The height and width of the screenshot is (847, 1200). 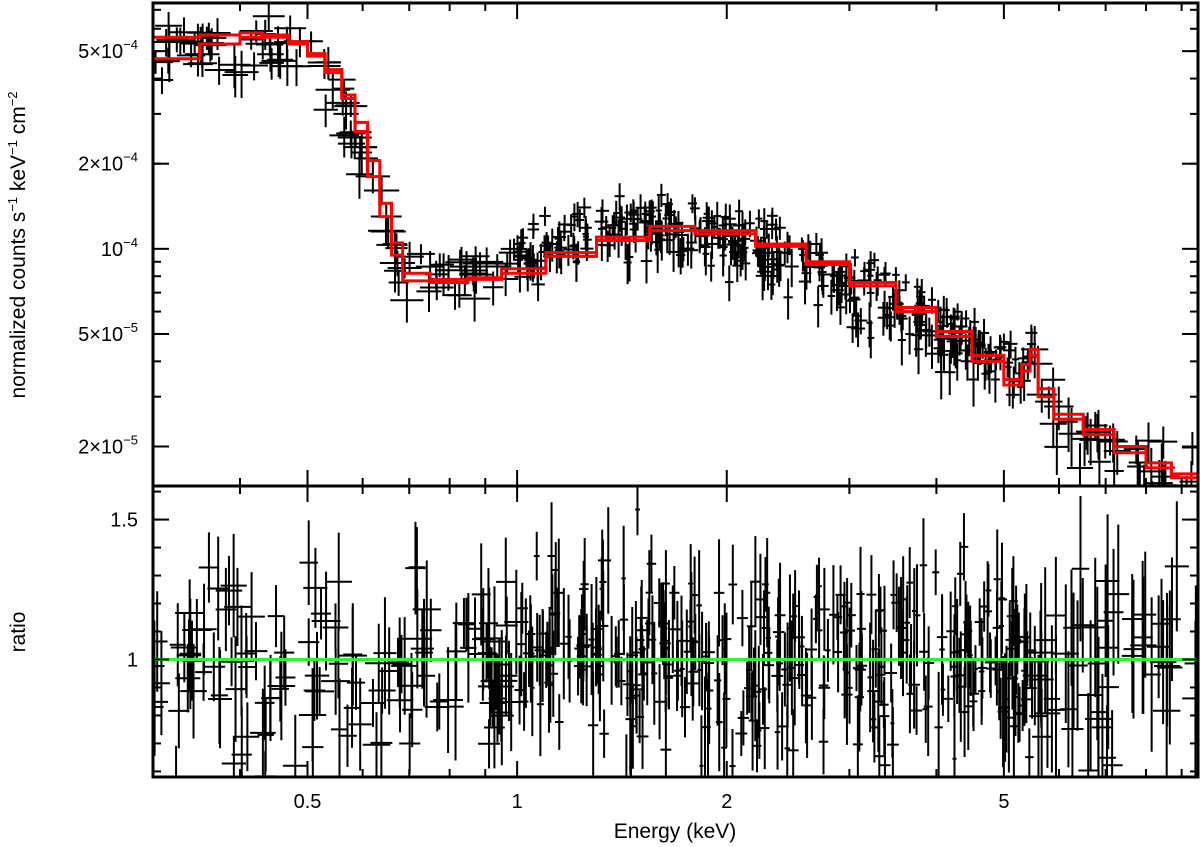 I want to click on spectrum-y-tick-label: 2×10⁻⁵, so click(x=108, y=446).